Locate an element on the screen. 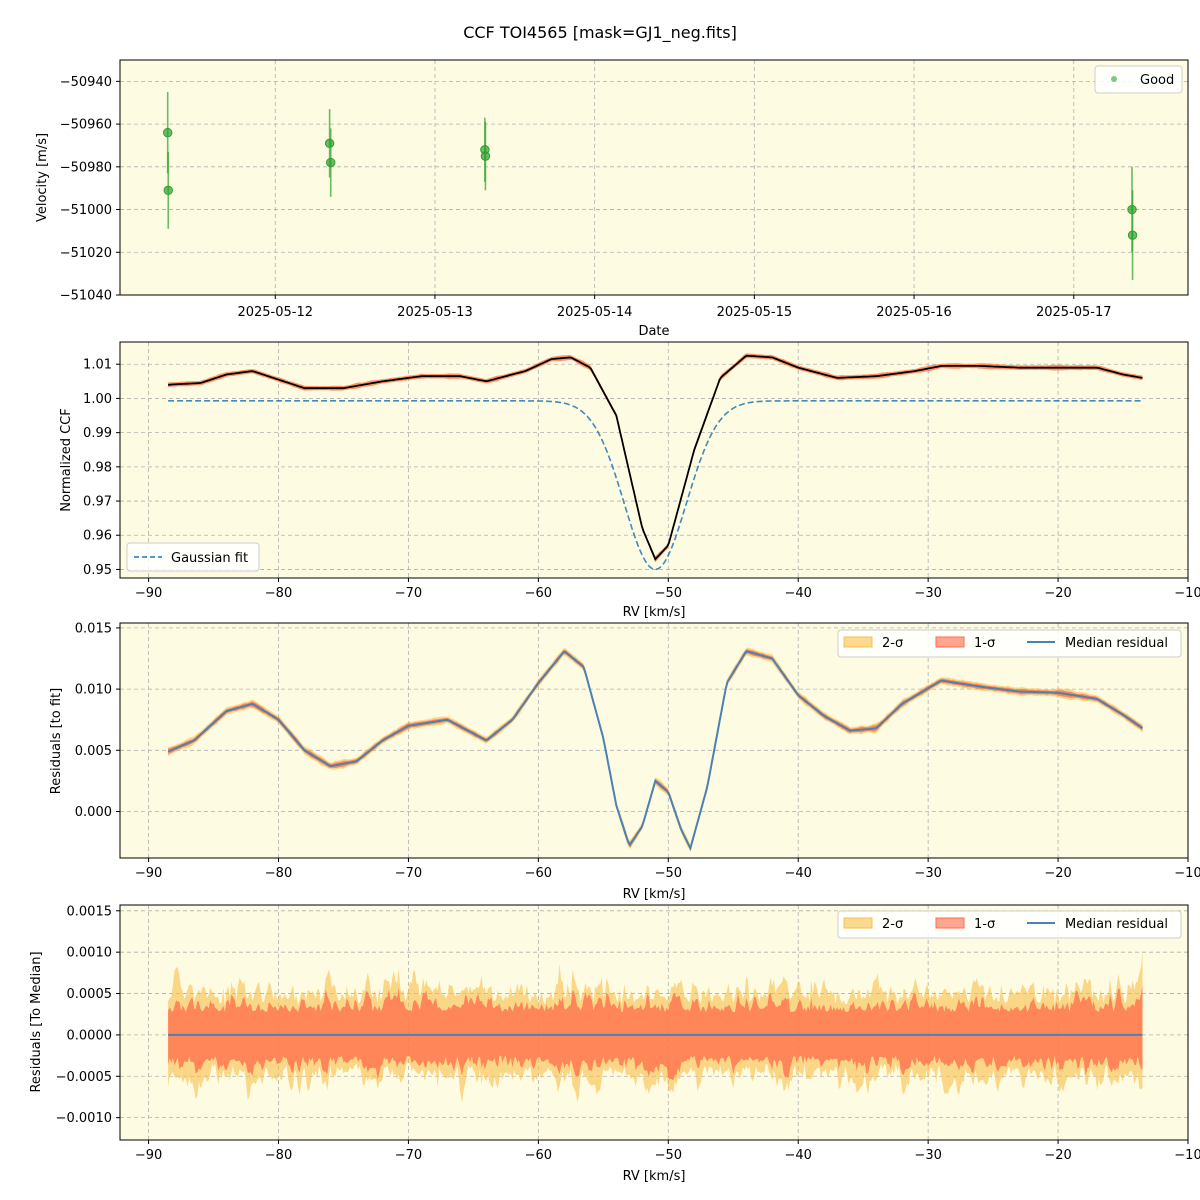 The height and width of the screenshot is (1200, 1200). ccf-series is located at coordinates (655, 462).